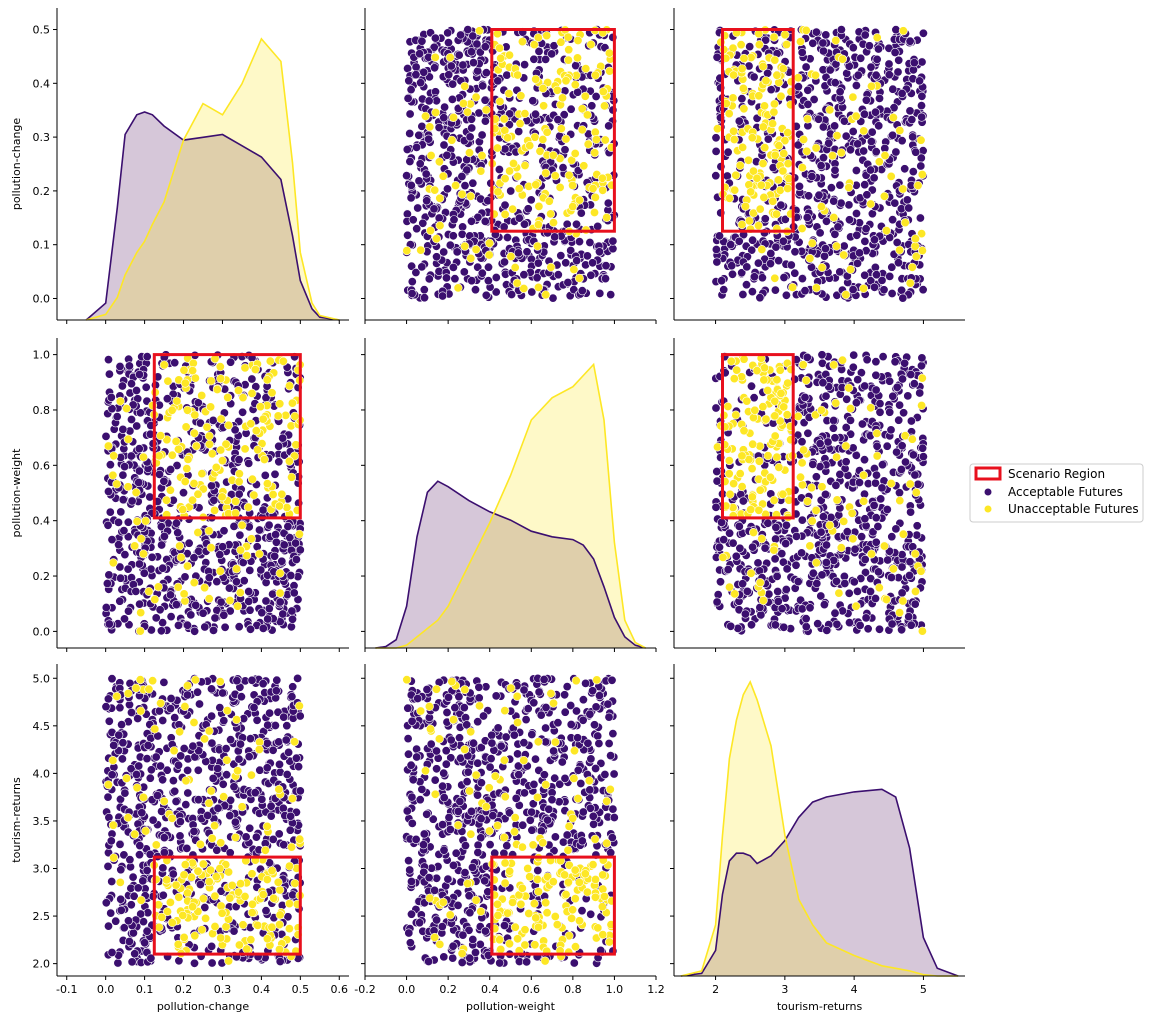 Image resolution: width=1149 pixels, height=1015 pixels. I want to click on y-tick-label: 0.2, so click(42, 576).